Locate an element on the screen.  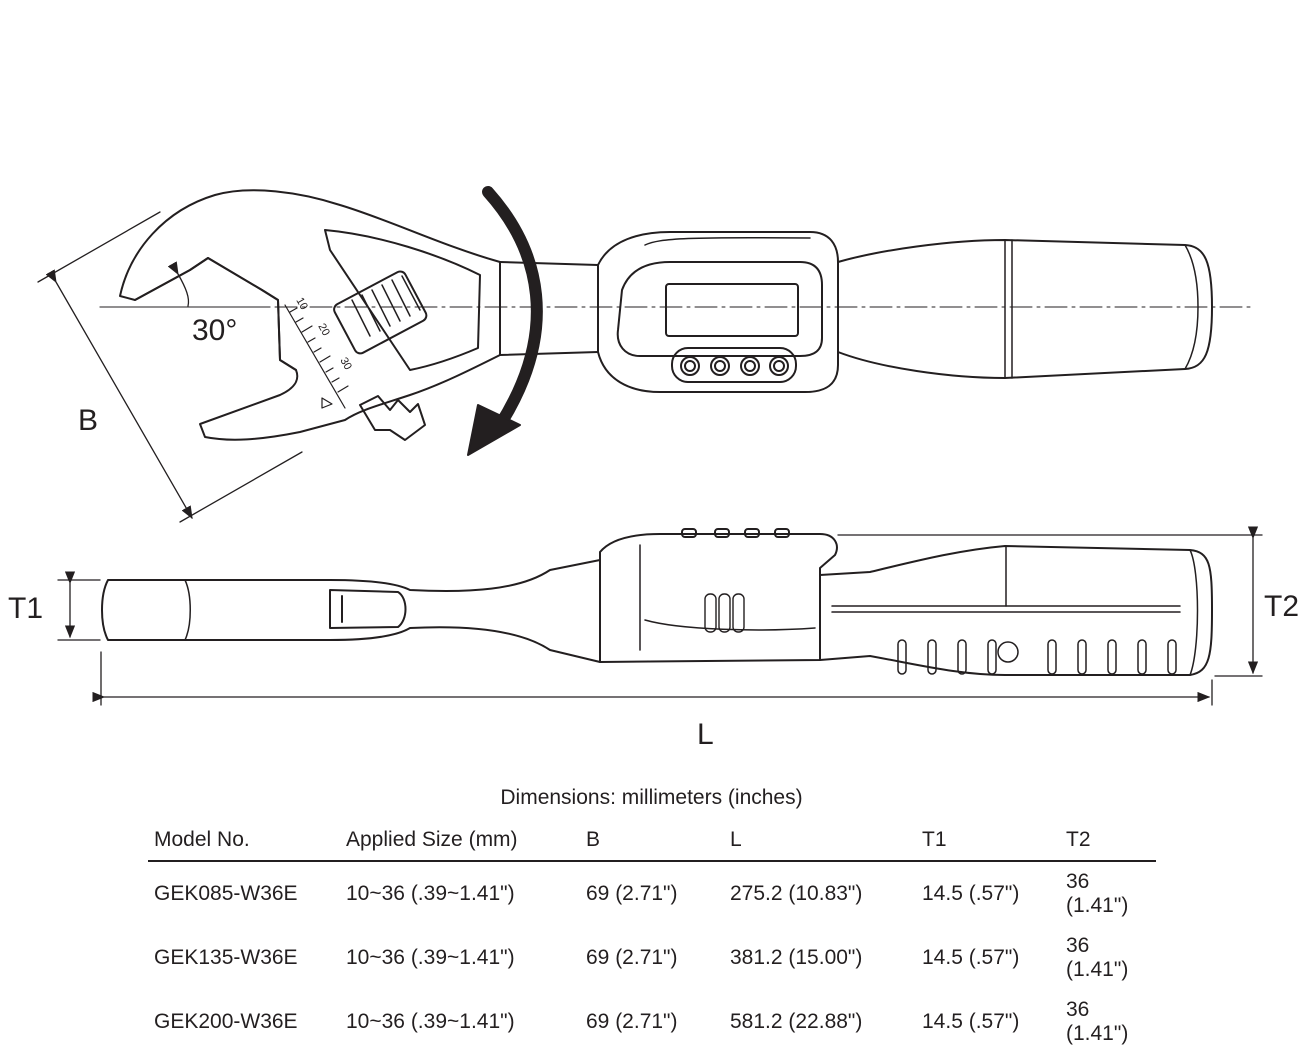
dimension-T2-label: T2 is located at coordinates (1282, 606).